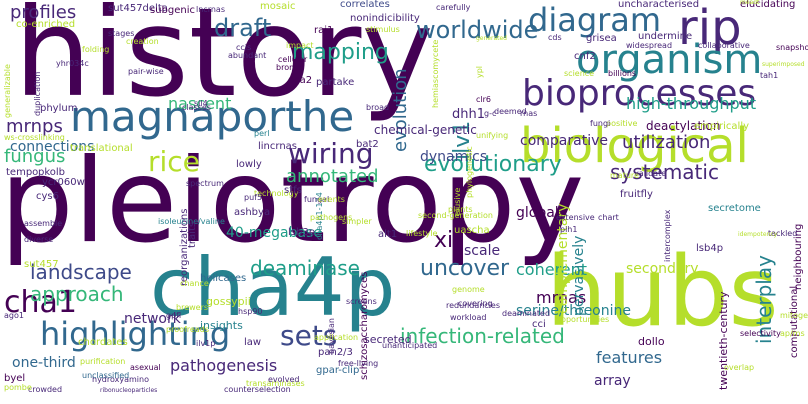  Describe the element at coordinates (201, 103) in the screenshot. I see `cloud-word: sil4` at that location.